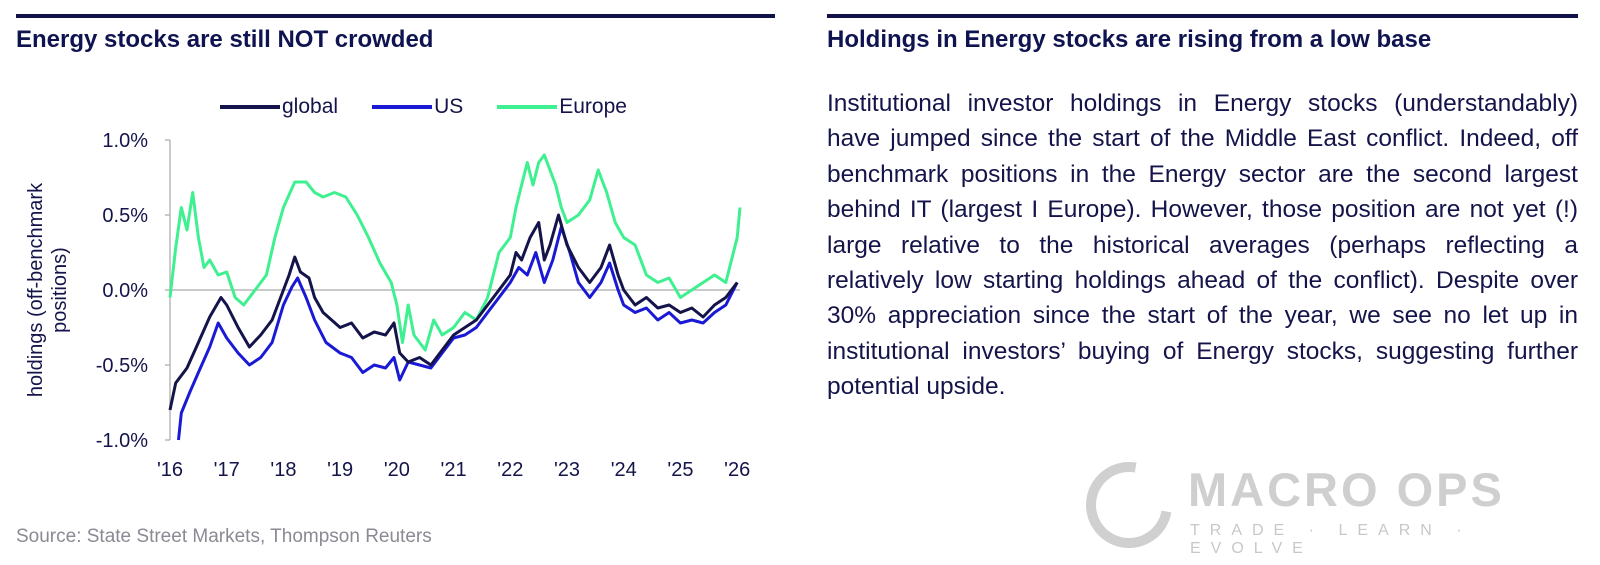 This screenshot has height=565, width=1600. I want to click on y-axis-title: holdings (off-benchmark positions), so click(48, 289).